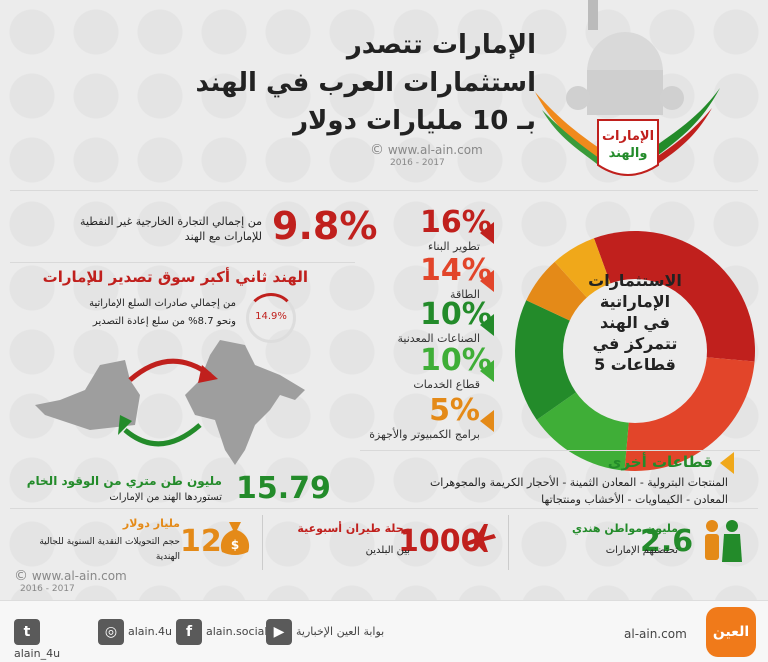 The height and width of the screenshot is (662, 768). I want to click on header-copyright: © www.al-ain.com 2016 - 2017, so click(426, 155).